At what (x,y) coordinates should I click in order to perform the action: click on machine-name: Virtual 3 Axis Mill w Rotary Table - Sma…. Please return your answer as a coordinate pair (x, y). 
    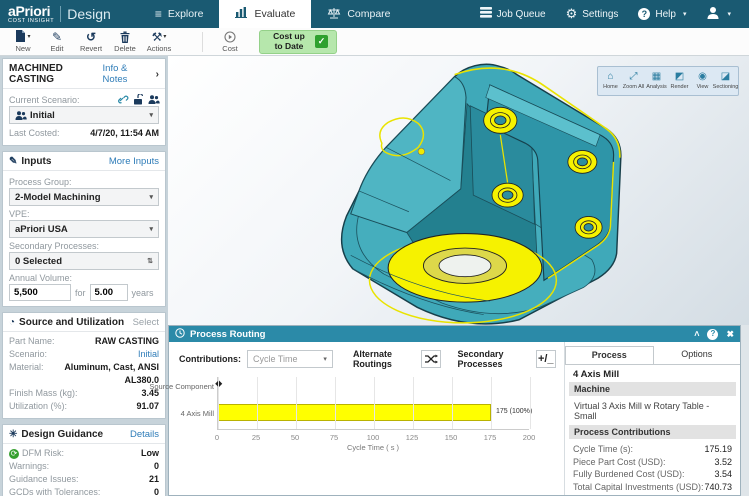
    Looking at the image, I should click on (642, 411).